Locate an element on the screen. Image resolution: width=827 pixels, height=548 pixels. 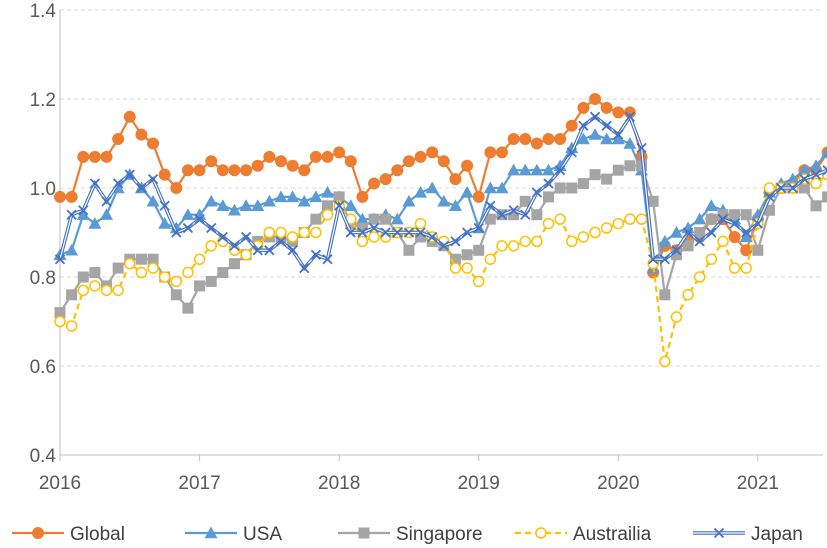
legend-marker is located at coordinates (719, 533).